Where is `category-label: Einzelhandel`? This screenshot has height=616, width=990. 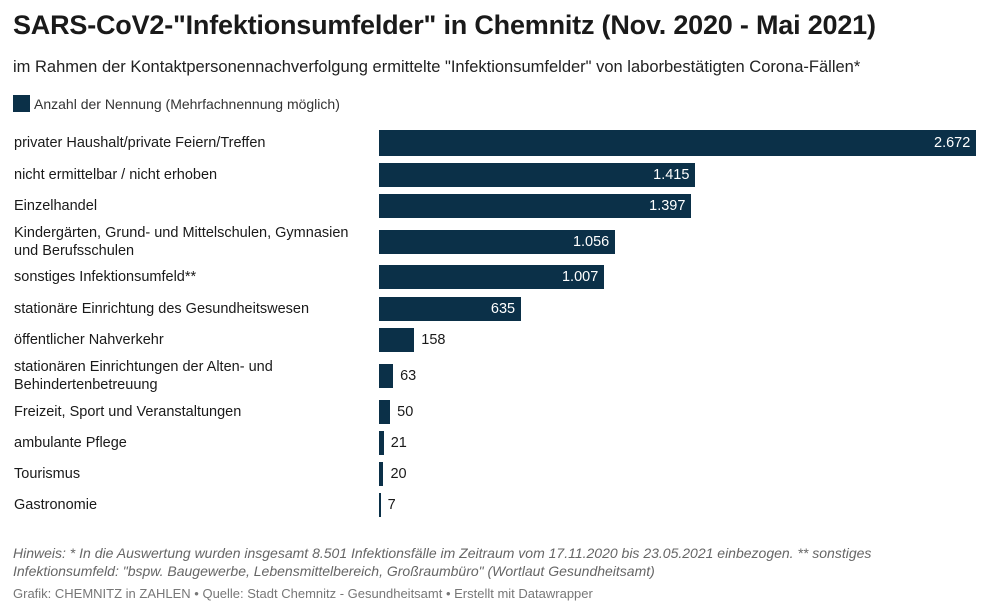
category-label: Einzelhandel is located at coordinates (56, 206).